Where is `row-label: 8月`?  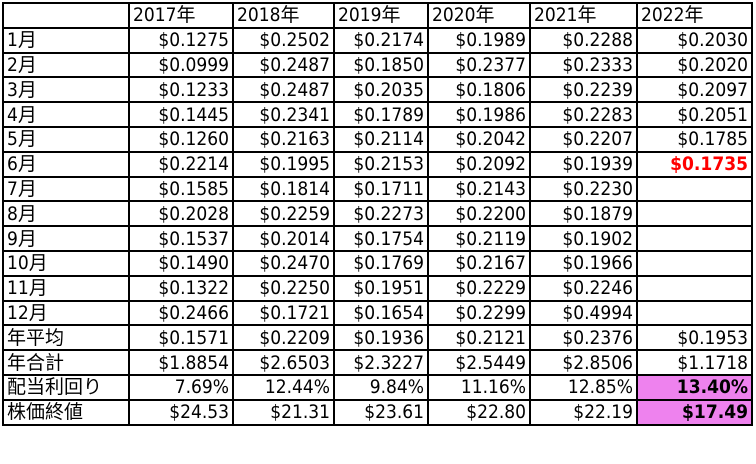 row-label: 8月 is located at coordinates (66, 214).